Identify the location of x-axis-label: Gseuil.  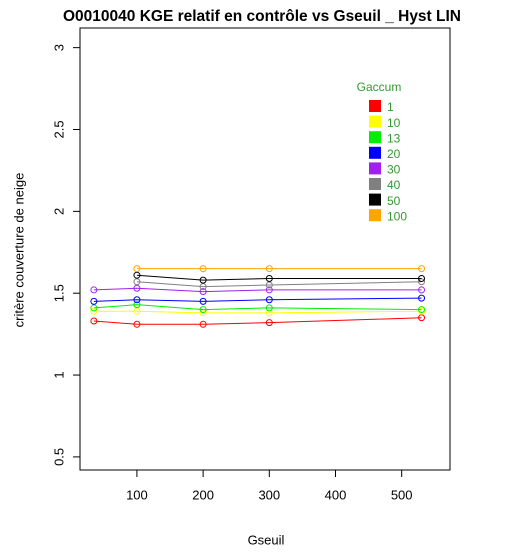
(266, 539).